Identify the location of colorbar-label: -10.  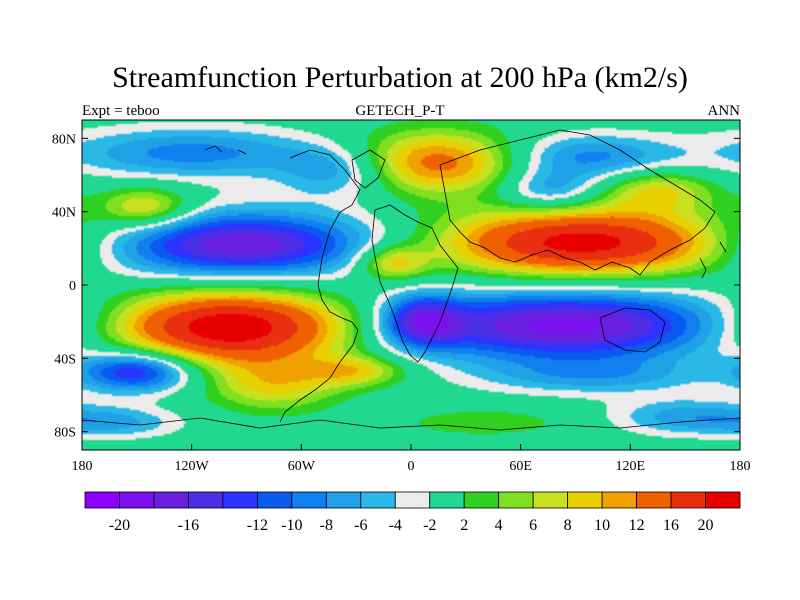
(291, 525).